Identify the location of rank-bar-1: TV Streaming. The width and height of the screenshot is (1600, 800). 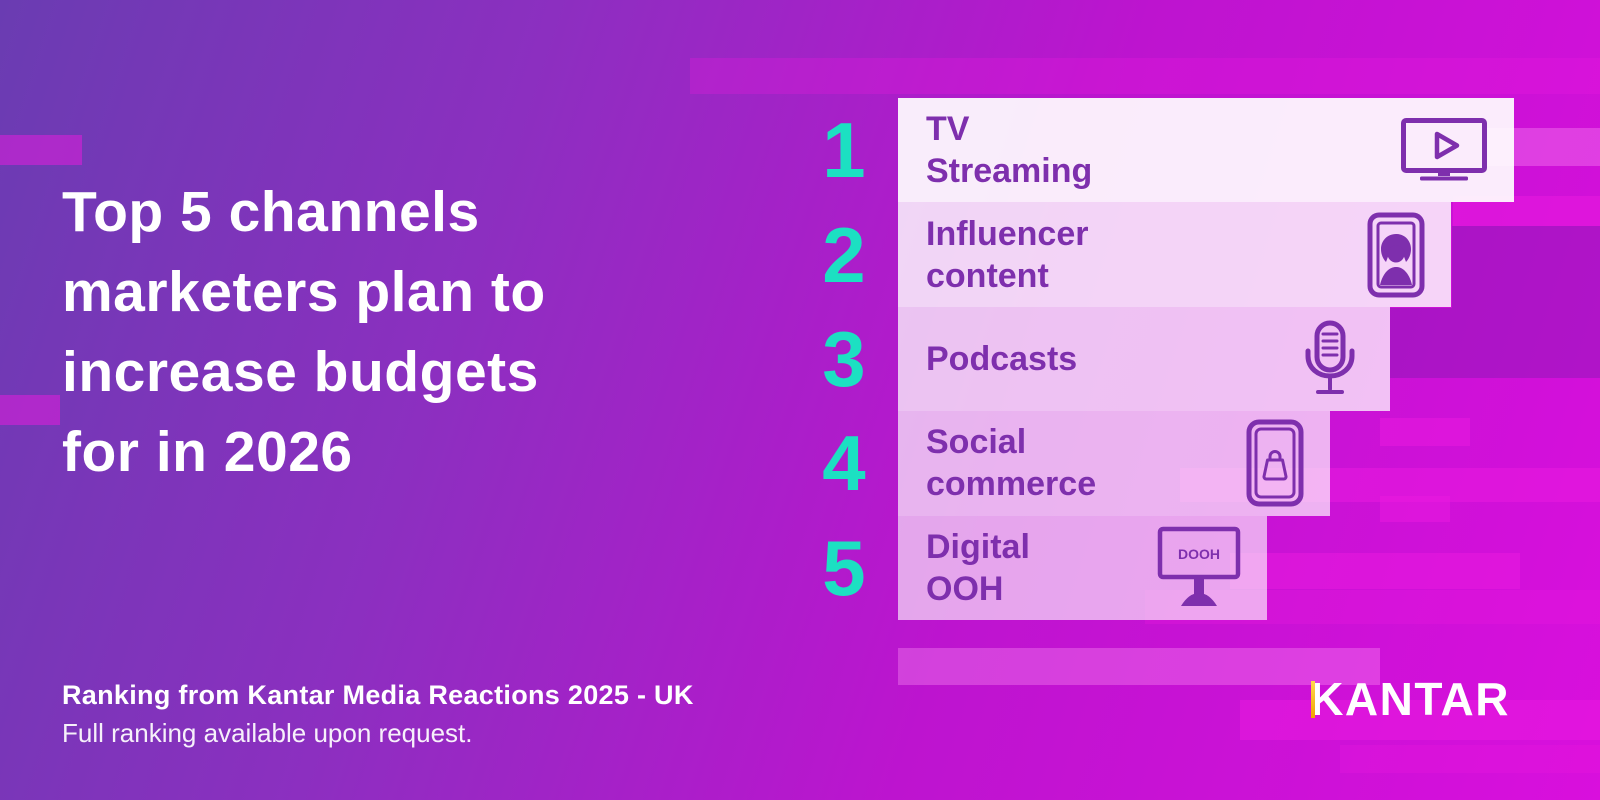
(1206, 150).